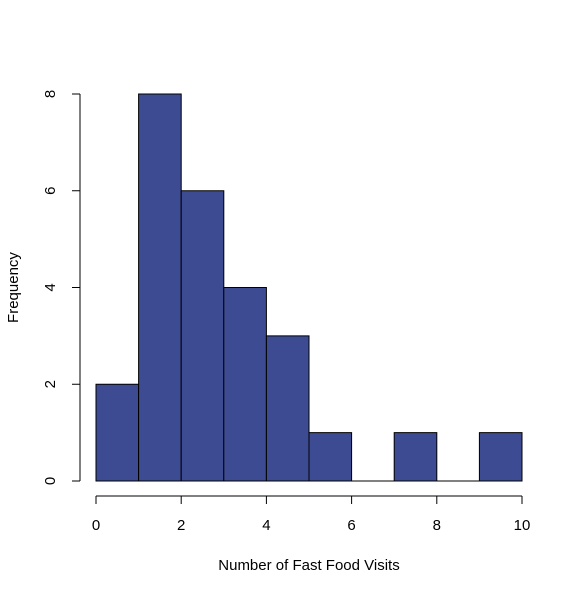 This screenshot has width=580, height=594. I want to click on x-tick-label-0: 0, so click(96, 525).